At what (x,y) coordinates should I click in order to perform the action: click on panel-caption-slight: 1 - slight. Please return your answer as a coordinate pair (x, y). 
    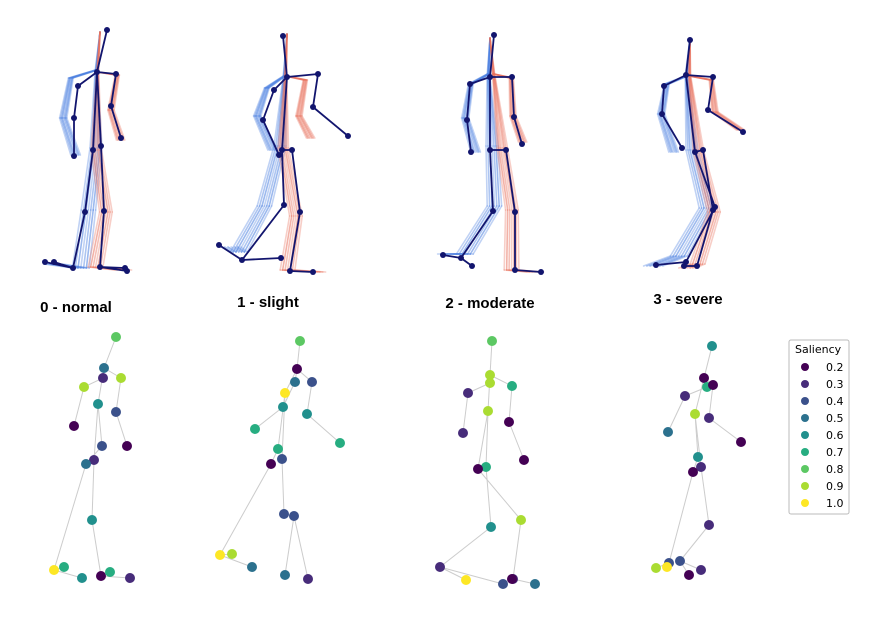
    Looking at the image, I should click on (268, 302).